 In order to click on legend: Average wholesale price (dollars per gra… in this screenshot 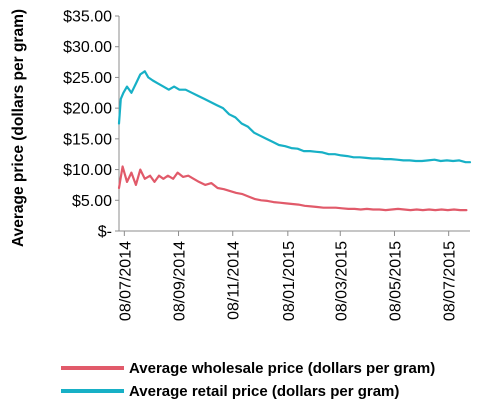, I will do `click(248, 380)`.